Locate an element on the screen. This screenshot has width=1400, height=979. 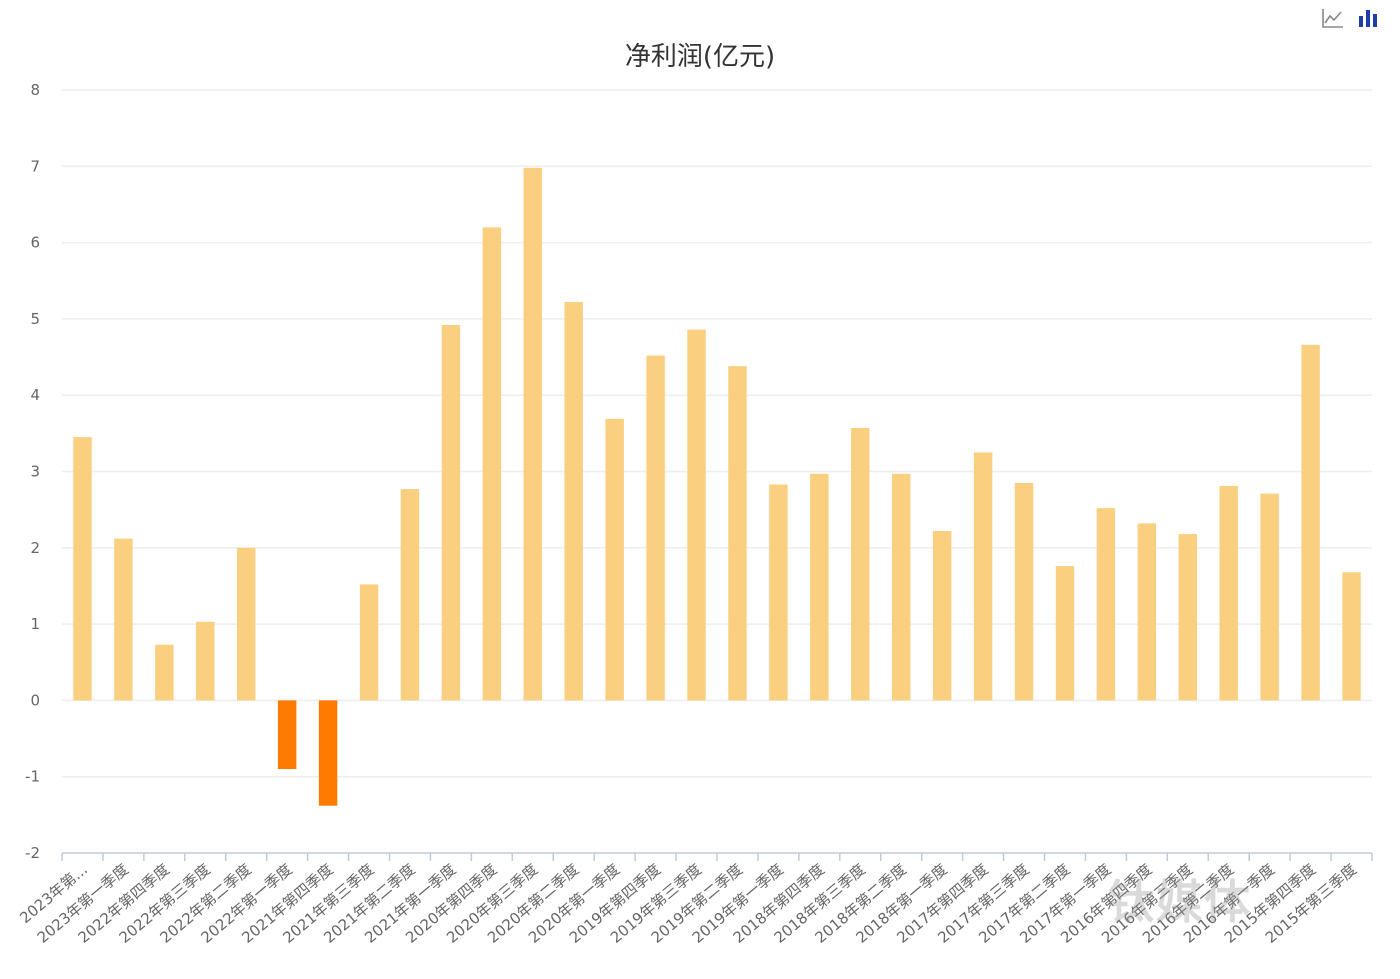
y-tick-label: 0 is located at coordinates (35, 700).